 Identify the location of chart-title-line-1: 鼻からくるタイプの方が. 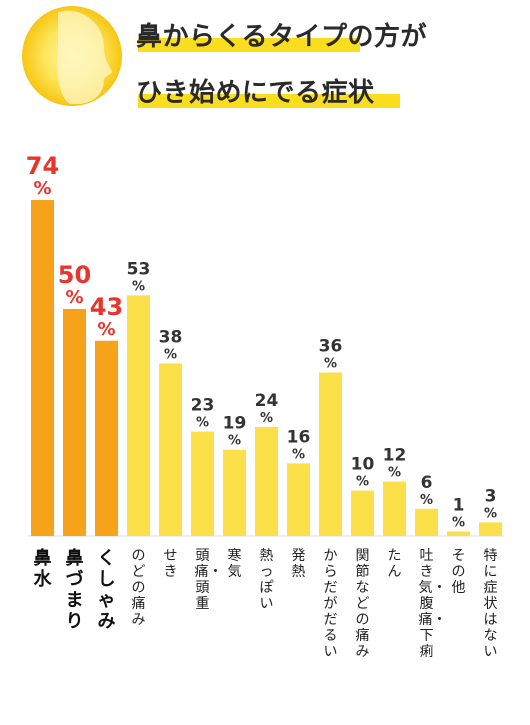
(281, 37).